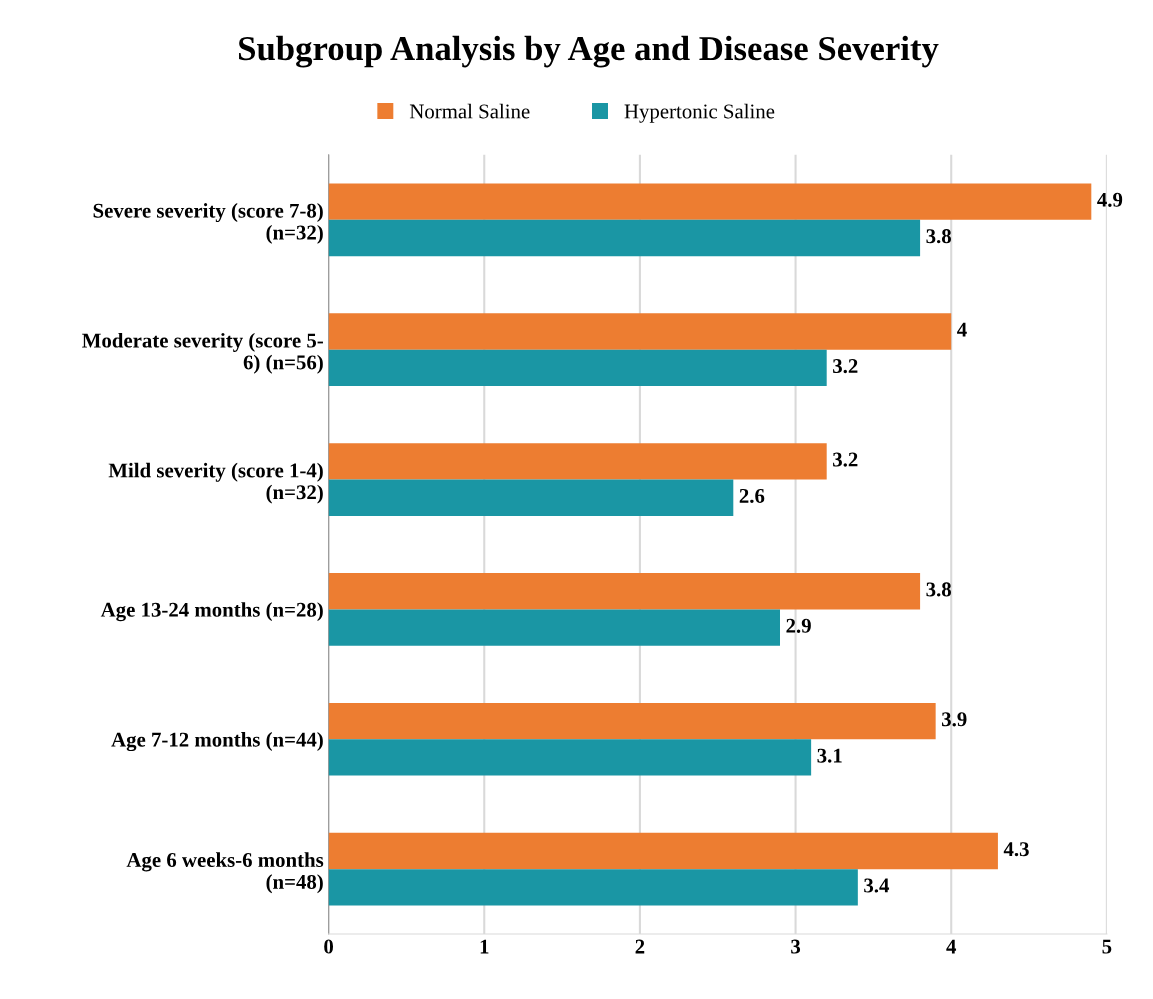 This screenshot has height=999, width=1153. I want to click on data-label: 4.9, so click(1110, 199).